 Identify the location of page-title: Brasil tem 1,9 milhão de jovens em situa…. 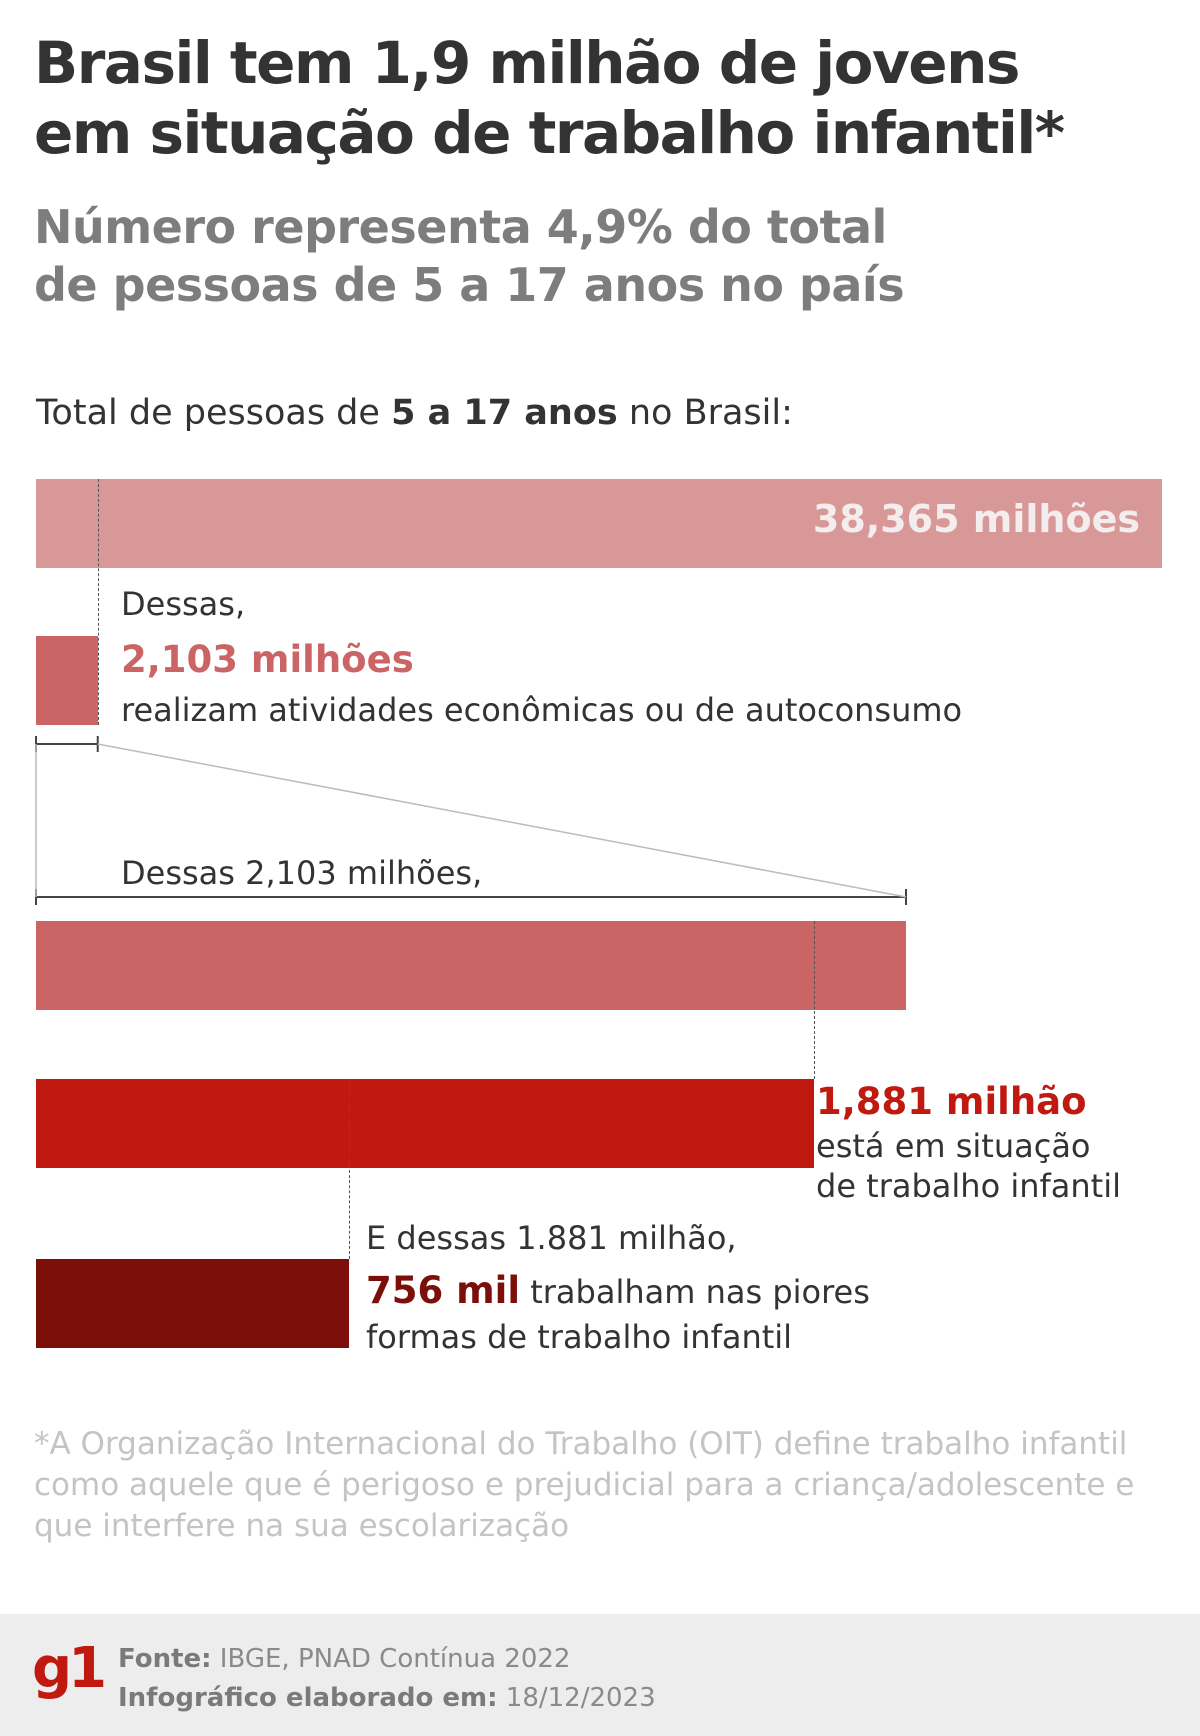
(549, 98).